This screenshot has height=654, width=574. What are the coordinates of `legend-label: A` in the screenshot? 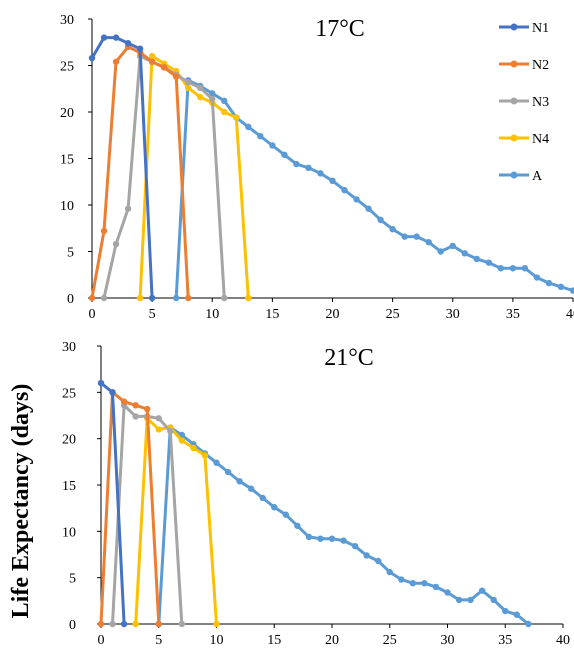 It's located at (537, 176).